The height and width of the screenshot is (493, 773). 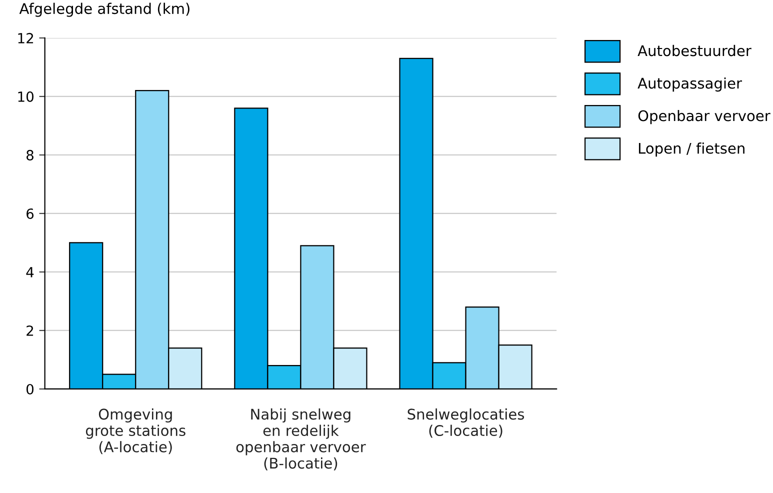 I want to click on x-tick-label: Omgeving grote stations (A-locatie), so click(x=136, y=431).